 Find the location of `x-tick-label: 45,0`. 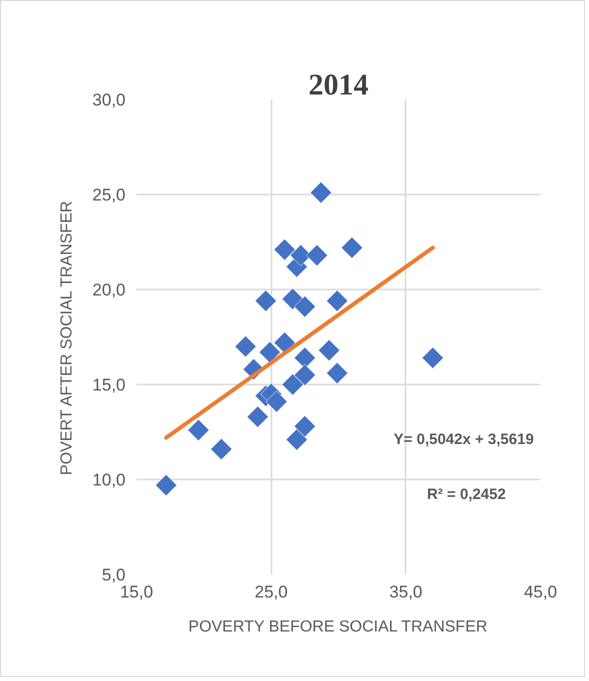

x-tick-label: 45,0 is located at coordinates (541, 592).